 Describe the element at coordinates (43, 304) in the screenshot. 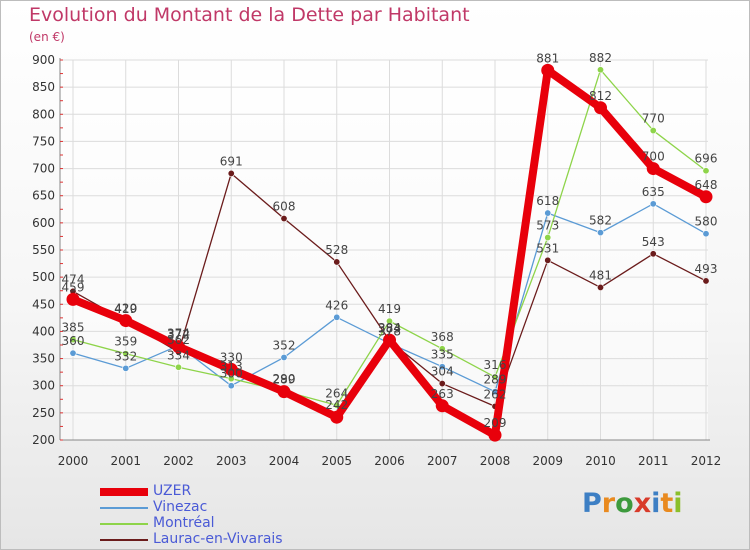

I see `y-tick-label: 450` at that location.